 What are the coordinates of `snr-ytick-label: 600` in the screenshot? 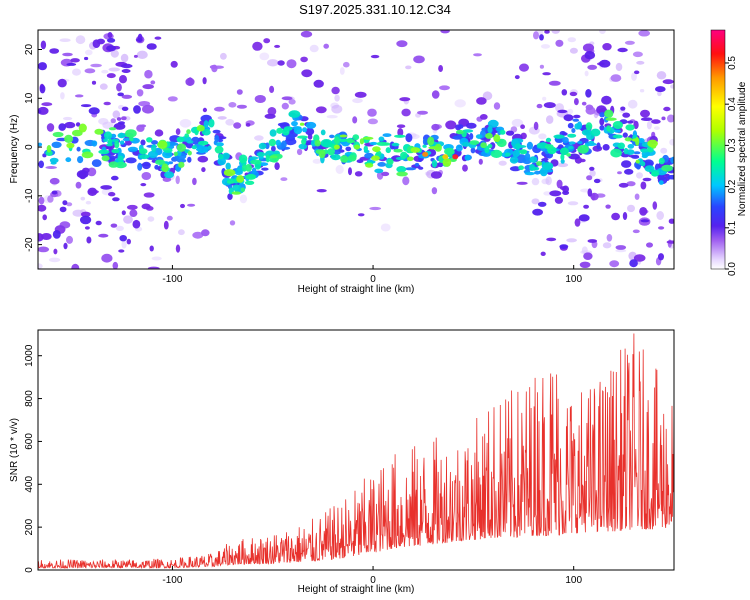 It's located at (29, 441).